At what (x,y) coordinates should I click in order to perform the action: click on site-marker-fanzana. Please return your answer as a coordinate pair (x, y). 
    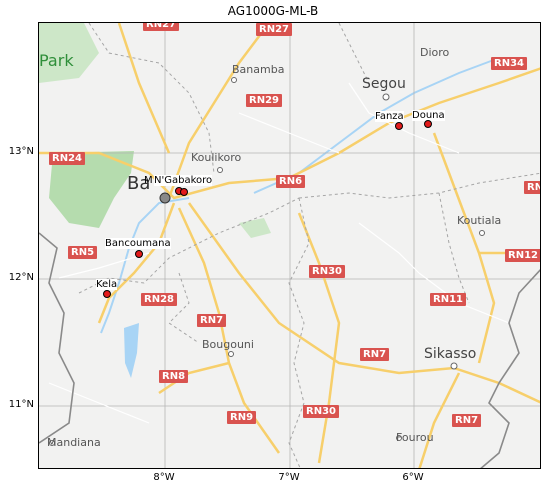
    Looking at the image, I should click on (399, 126).